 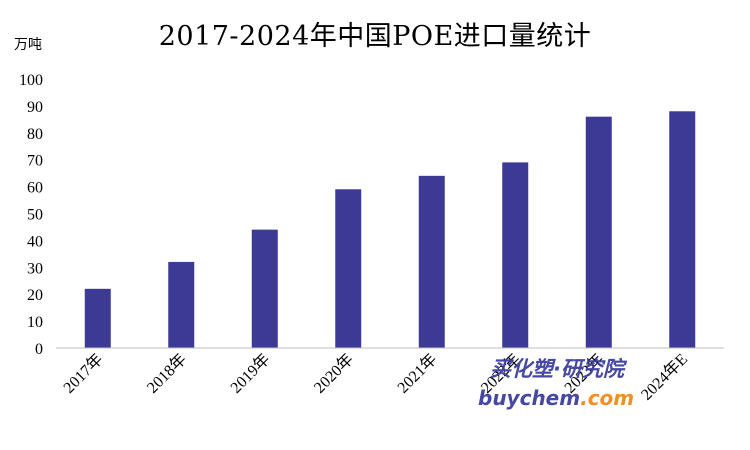 I want to click on y-tick-label: 90, so click(x=35, y=107).